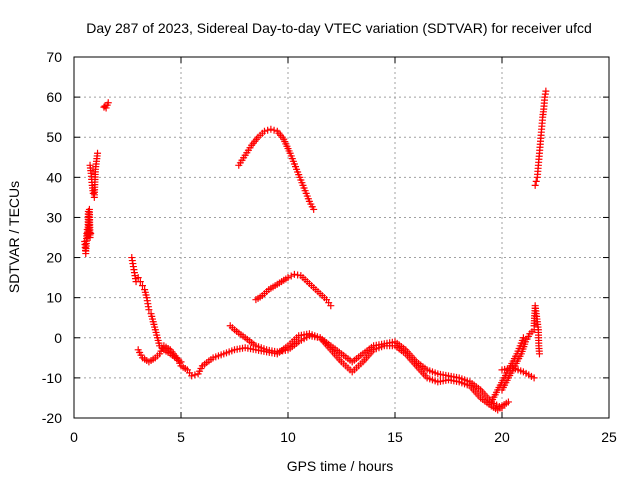 The width and height of the screenshot is (640, 480). Describe the element at coordinates (74, 437) in the screenshot. I see `x-tick-label: 0` at that location.